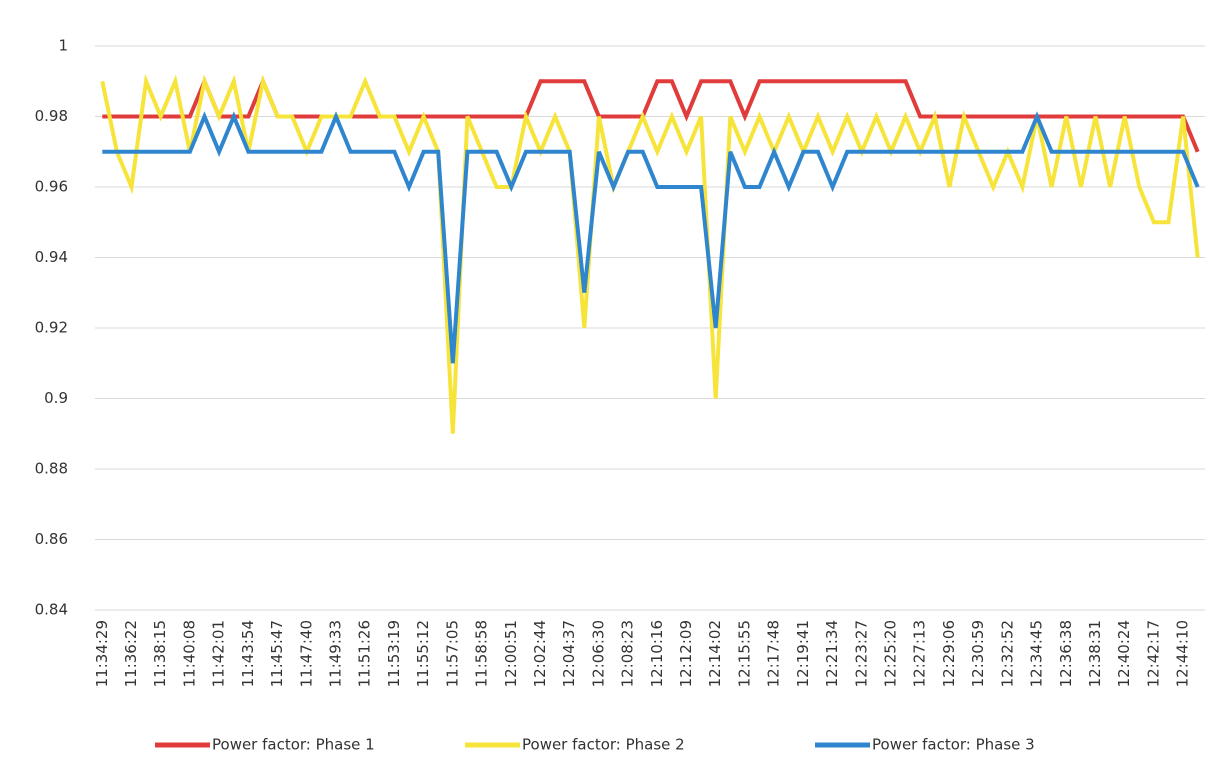 Image resolution: width=1220 pixels, height=778 pixels. I want to click on x-tick-label: 11:55:12, so click(423, 653).